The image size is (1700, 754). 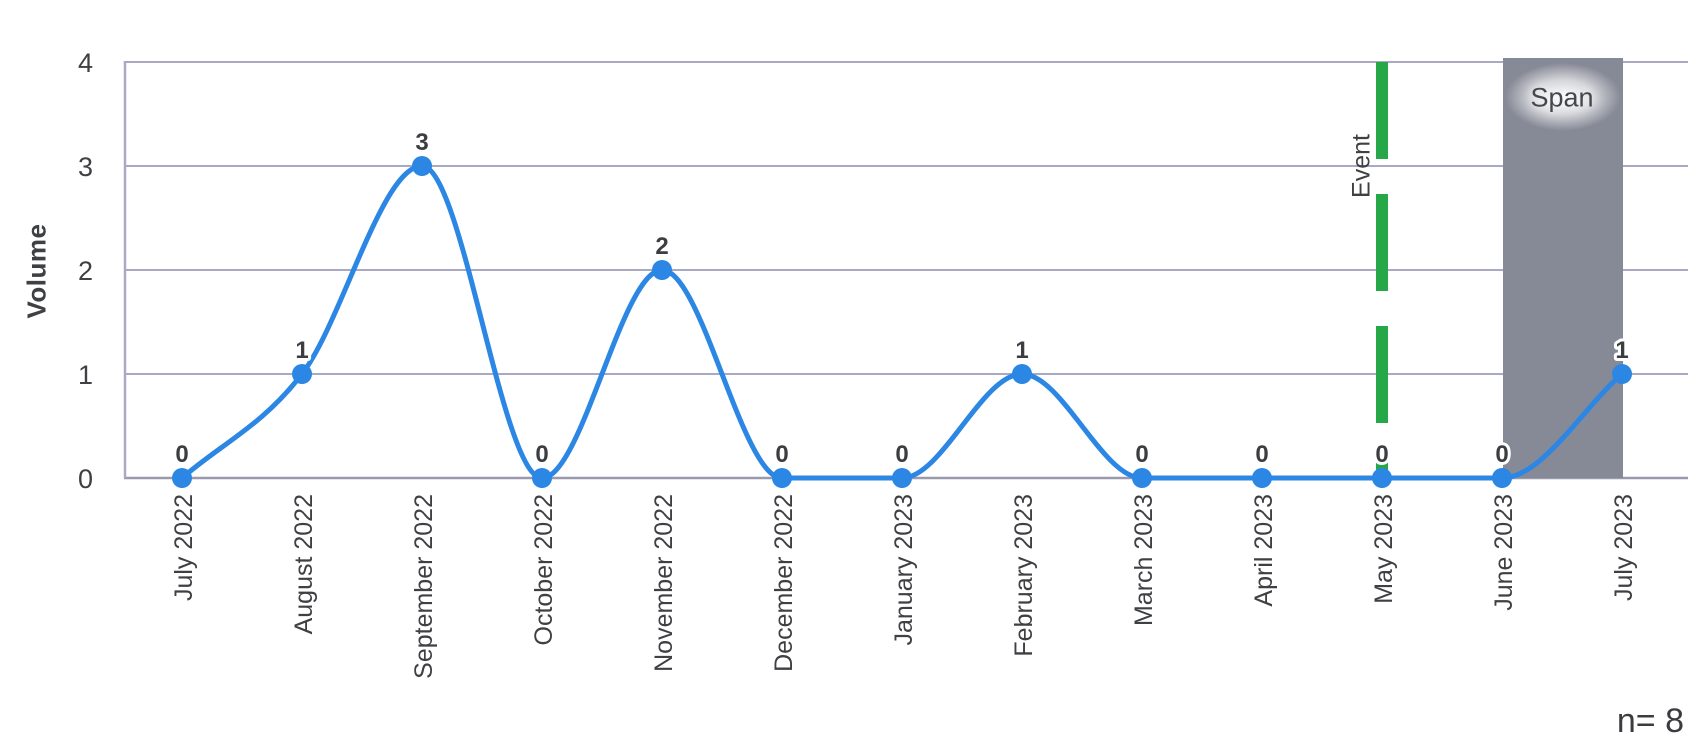 I want to click on x-tick-label: September 2022, so click(x=424, y=586).